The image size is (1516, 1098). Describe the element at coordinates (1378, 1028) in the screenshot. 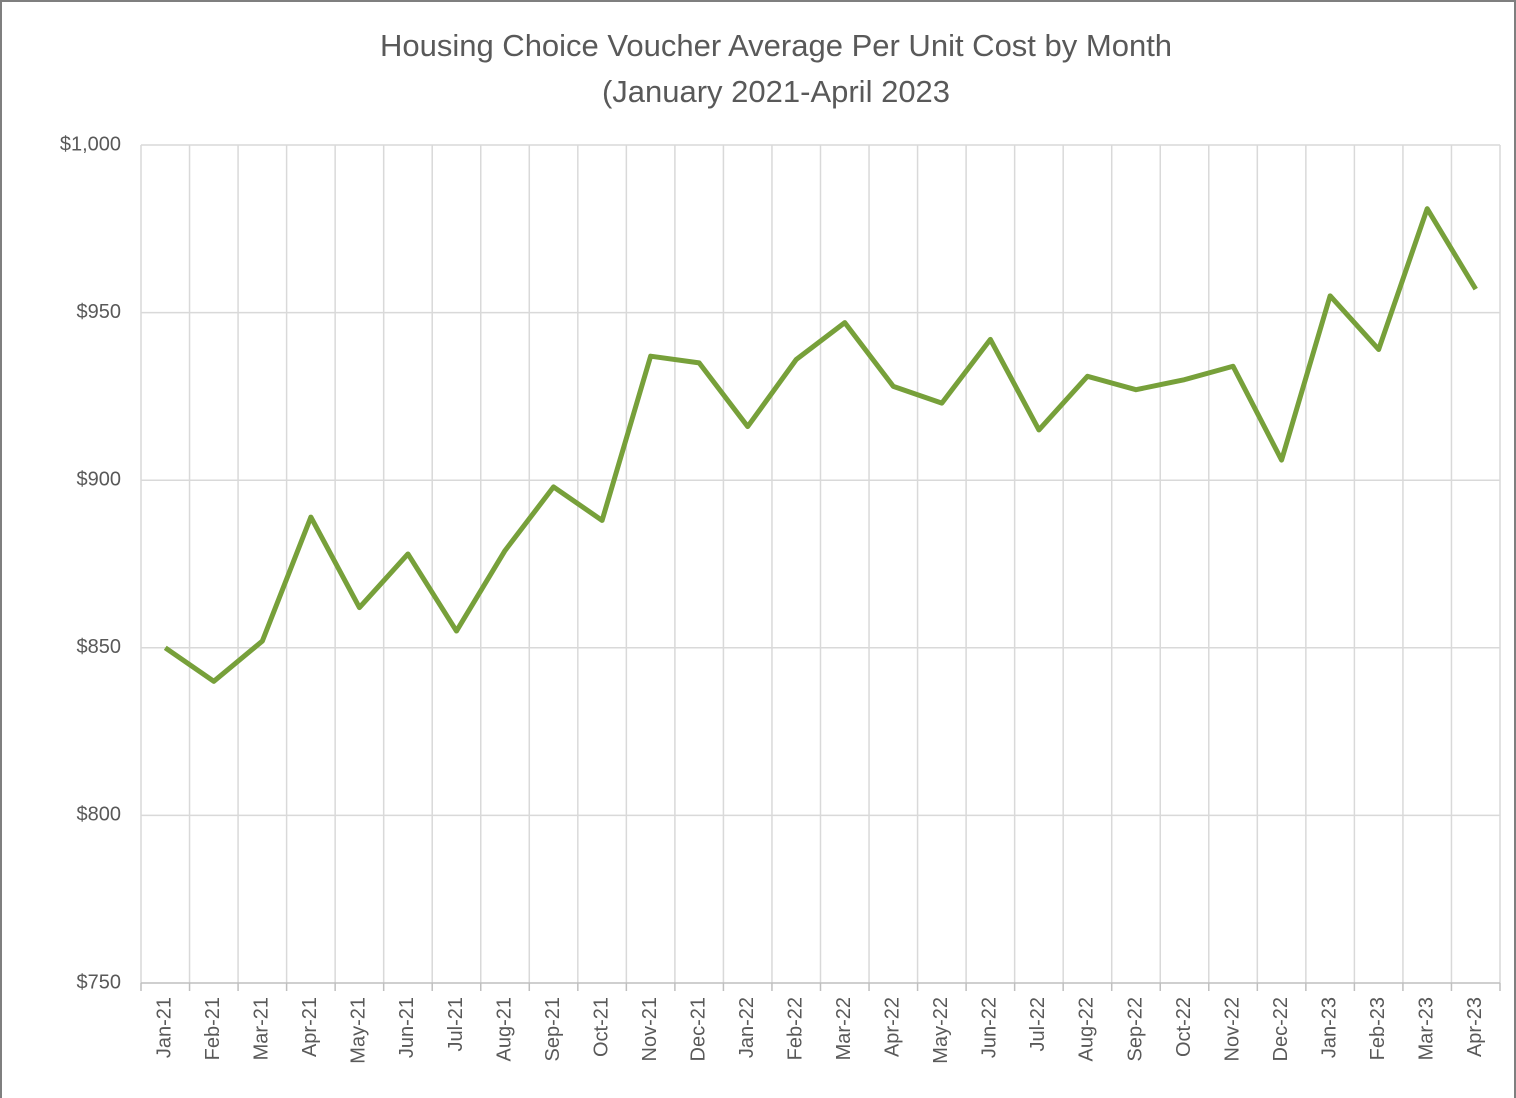

I see `x-tick-label: Feb-23` at that location.